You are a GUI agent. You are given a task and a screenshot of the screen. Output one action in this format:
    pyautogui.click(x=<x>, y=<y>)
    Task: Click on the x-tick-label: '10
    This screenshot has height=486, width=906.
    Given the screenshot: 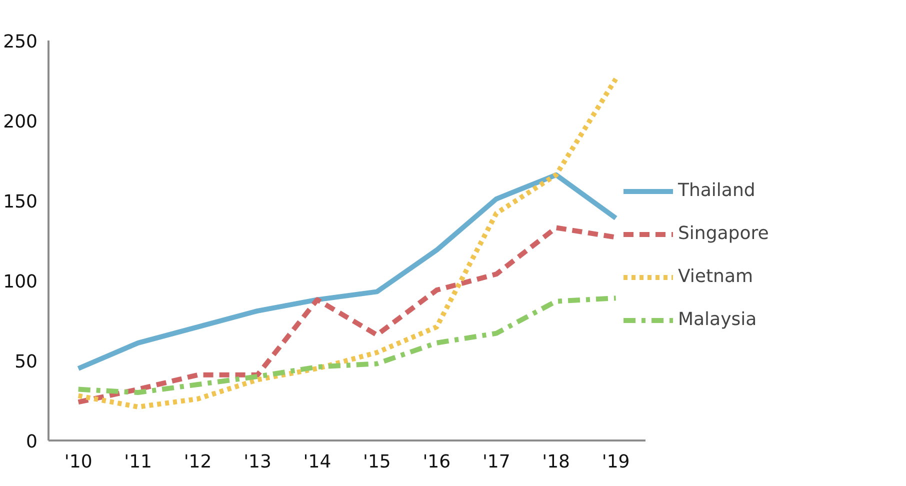 What is the action you would take?
    pyautogui.click(x=78, y=462)
    